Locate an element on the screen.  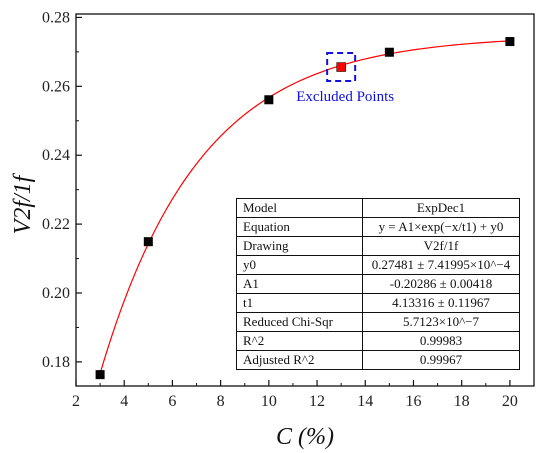
fit-table-row: R^2 0.99983 is located at coordinates (378, 341).